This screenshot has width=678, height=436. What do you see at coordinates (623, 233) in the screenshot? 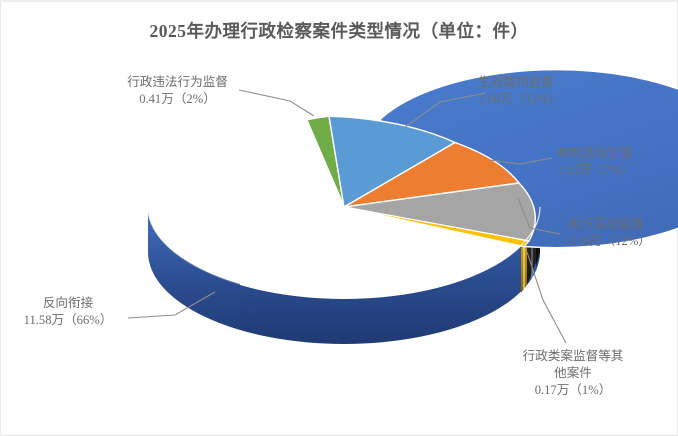
I see `label-enforcement-activity: 执行活动监督 2.19万（12%）` at bounding box center [623, 233].